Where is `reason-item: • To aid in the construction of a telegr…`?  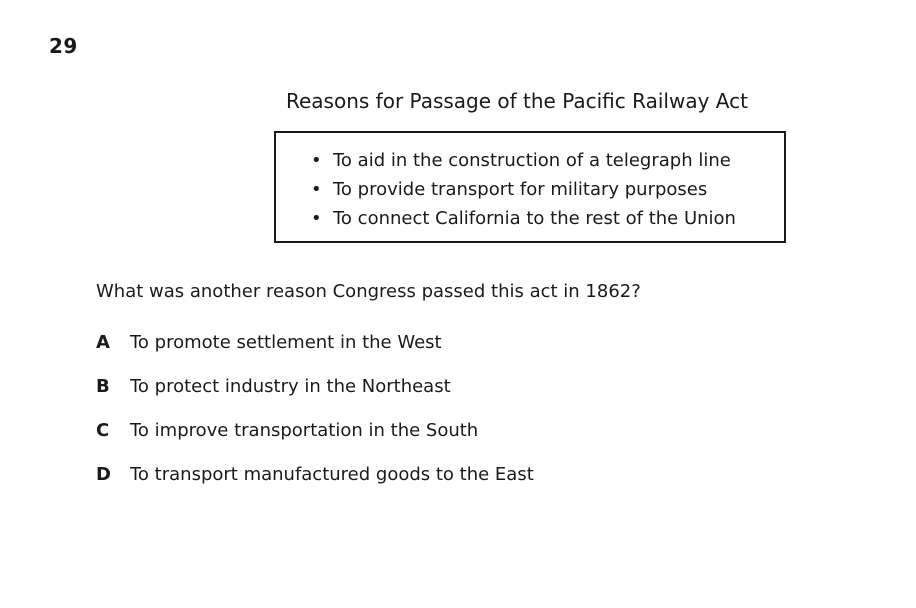 reason-item: • To aid in the construction of a telegr… is located at coordinates (522, 160).